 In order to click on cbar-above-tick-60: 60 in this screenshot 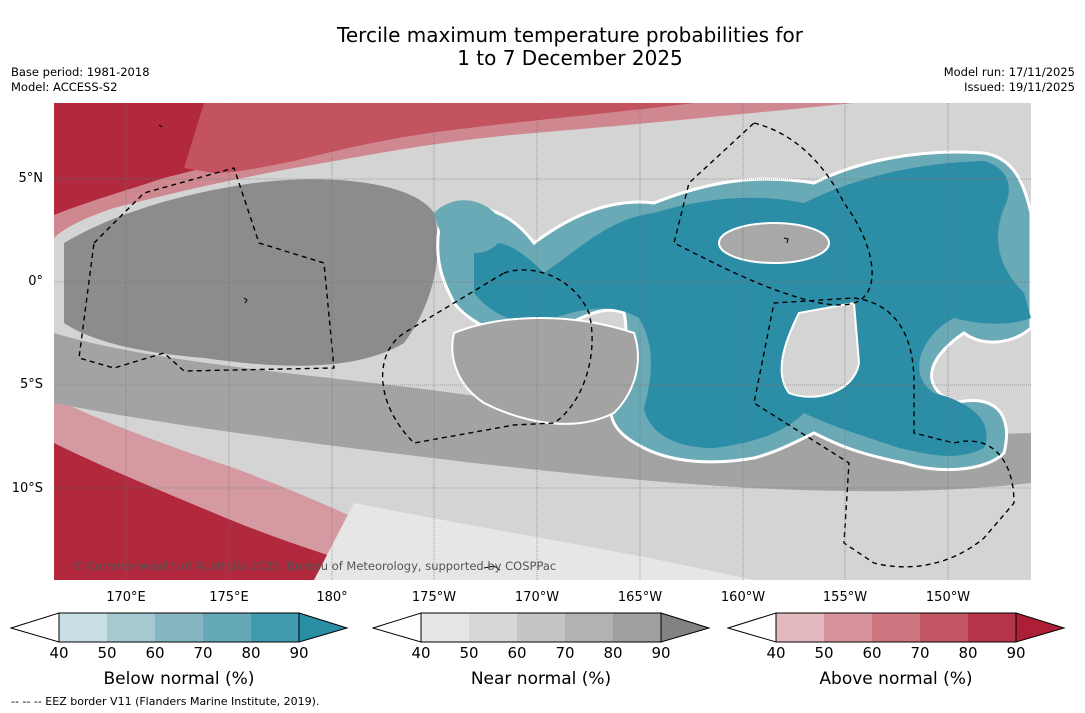, I will do `click(872, 653)`.